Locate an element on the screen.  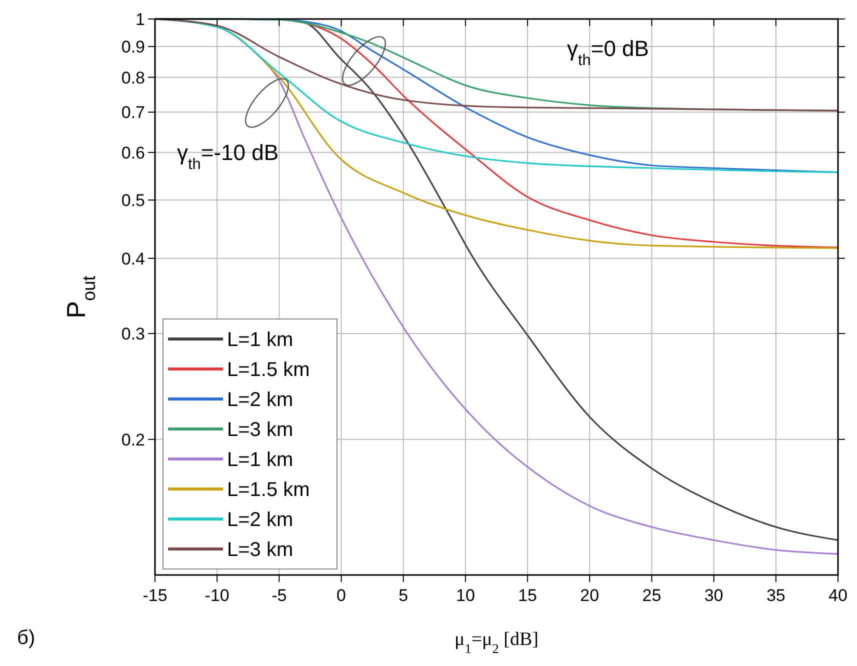
x-axis-title: μ$_{1}$=μ$_{2}$ [dB] is located at coordinates (496, 642).